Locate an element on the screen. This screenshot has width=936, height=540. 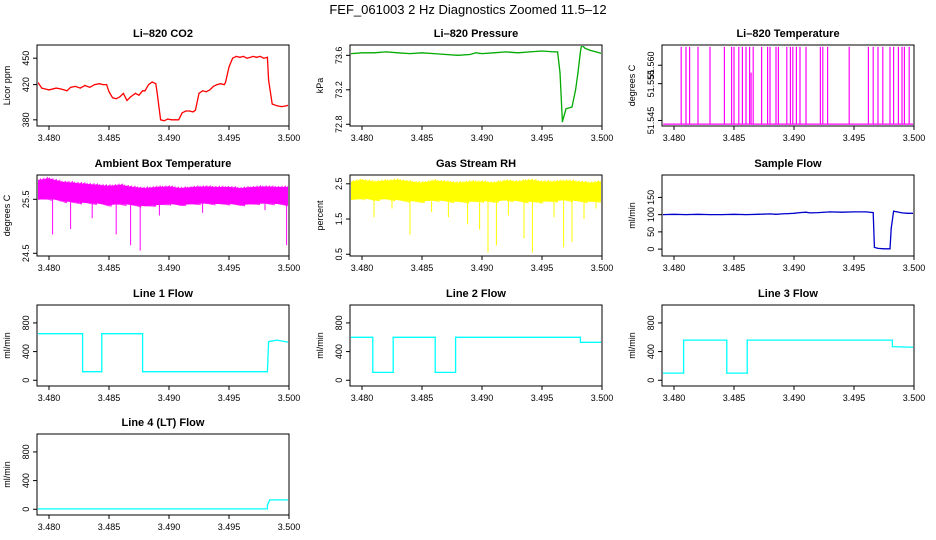
gas-stream-rh-frame is located at coordinates (476, 215).